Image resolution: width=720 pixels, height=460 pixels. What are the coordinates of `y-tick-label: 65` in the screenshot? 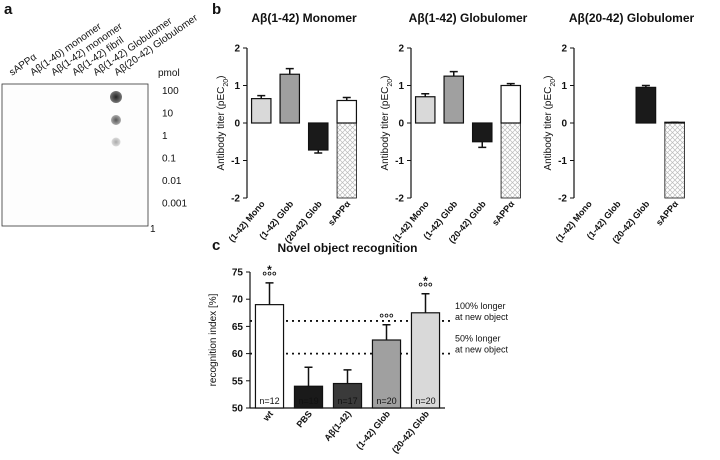 It's located at (238, 327).